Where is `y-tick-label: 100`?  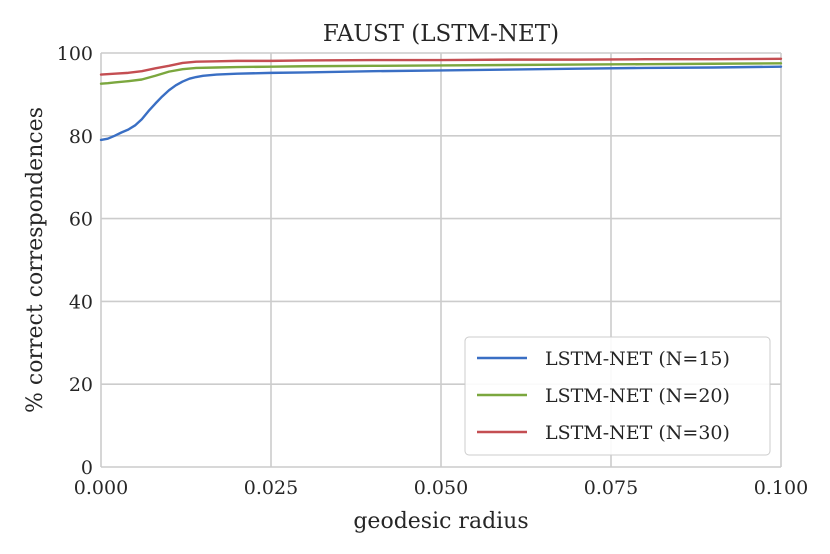 y-tick-label: 100 is located at coordinates (75, 54).